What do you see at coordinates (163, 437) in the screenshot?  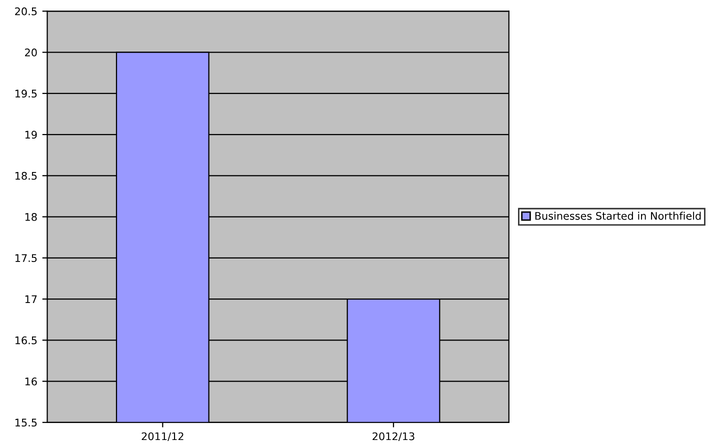 I see `x-tick-label: 2011/12` at bounding box center [163, 437].